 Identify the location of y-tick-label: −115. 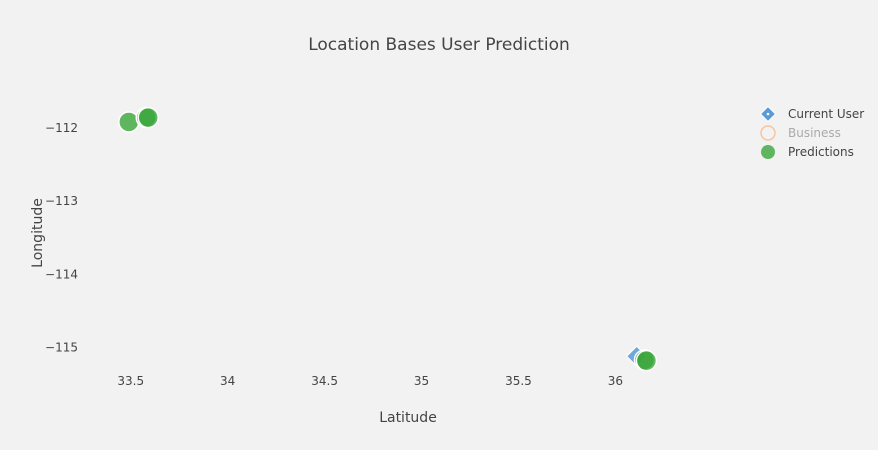
(61, 347).